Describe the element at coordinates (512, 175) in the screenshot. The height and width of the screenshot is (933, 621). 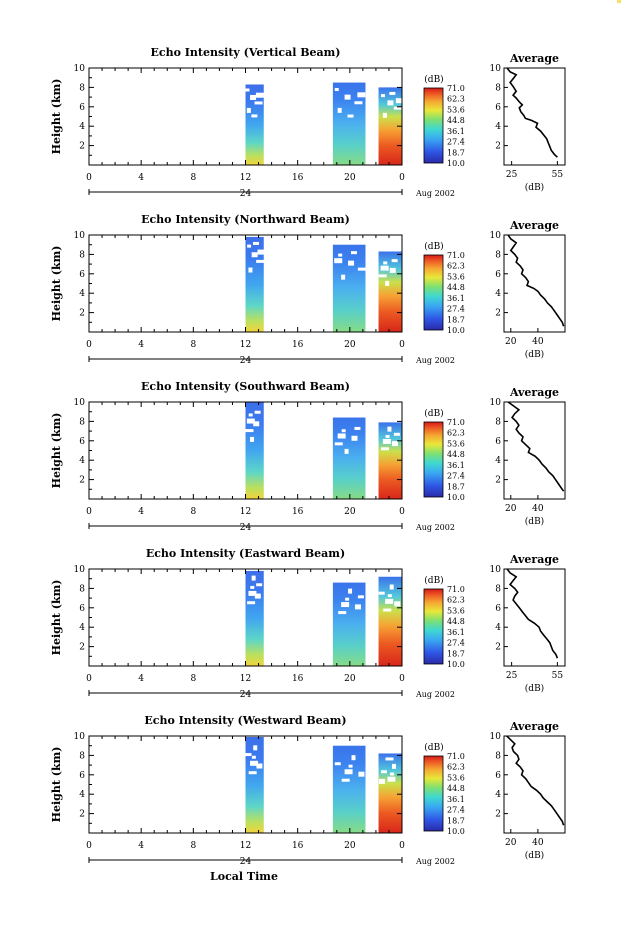
I see `average-x-tick-label: 25` at that location.